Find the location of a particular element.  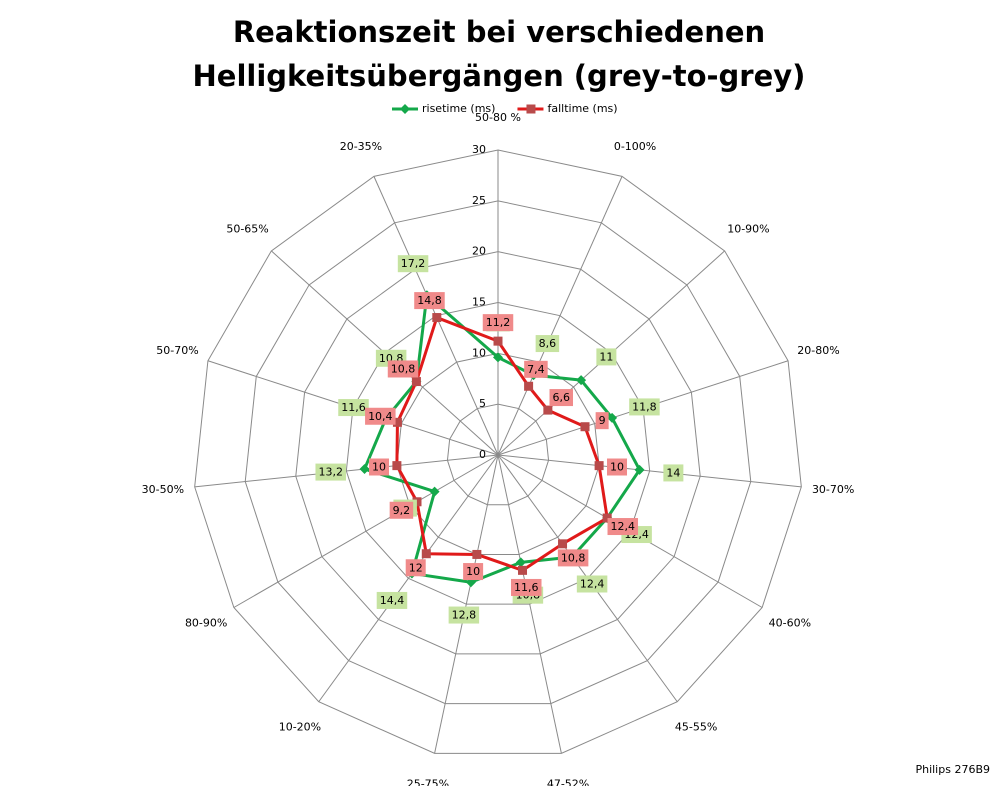

value-label-text: 10,8 is located at coordinates (403, 368).